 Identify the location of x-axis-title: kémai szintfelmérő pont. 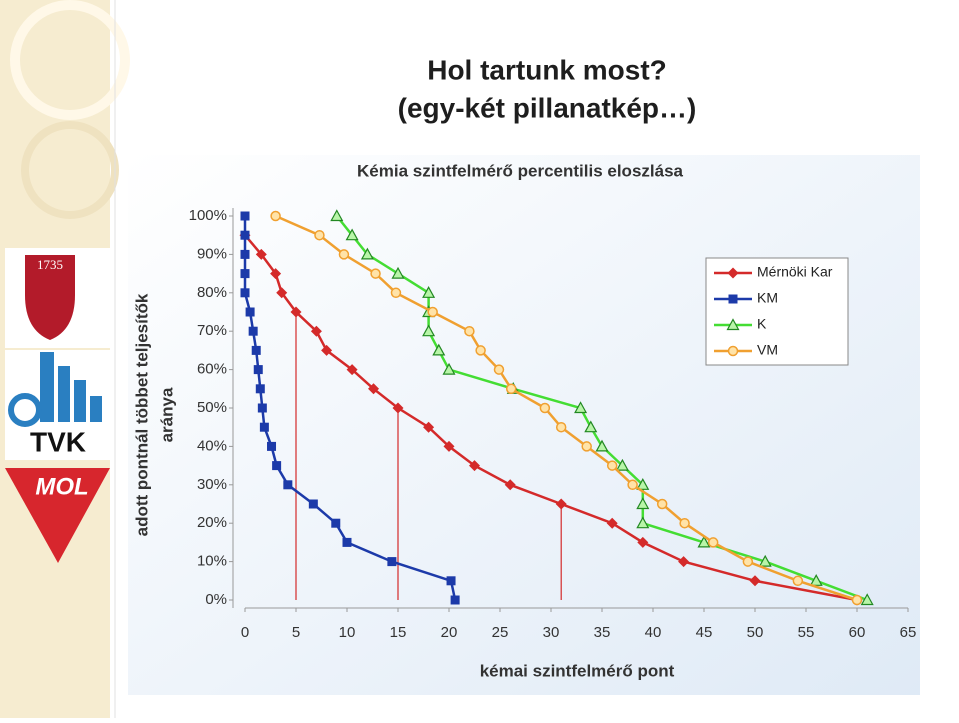
(577, 670).